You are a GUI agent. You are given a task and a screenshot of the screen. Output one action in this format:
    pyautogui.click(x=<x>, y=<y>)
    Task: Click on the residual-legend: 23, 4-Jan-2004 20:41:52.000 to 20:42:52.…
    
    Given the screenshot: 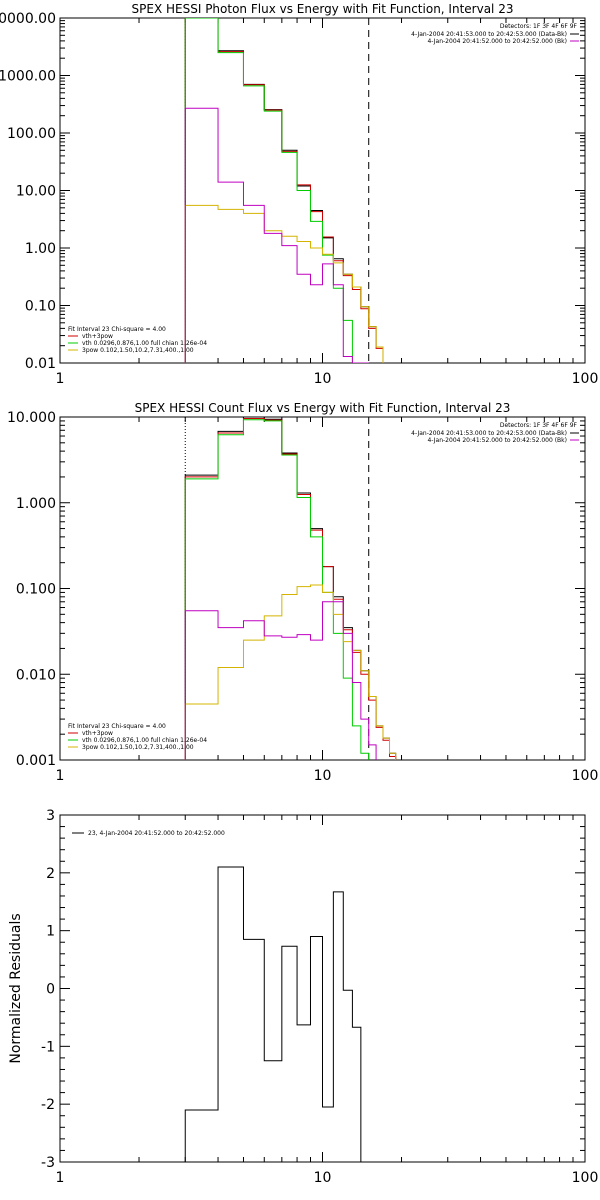 What is the action you would take?
    pyautogui.click(x=148, y=833)
    